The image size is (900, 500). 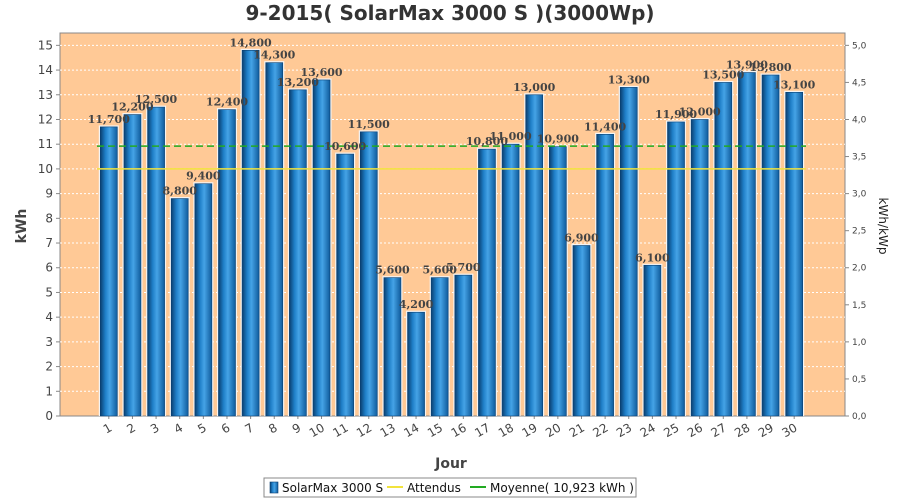 What do you see at coordinates (742, 430) in the screenshot?
I see `x-tick-label: 28` at bounding box center [742, 430].